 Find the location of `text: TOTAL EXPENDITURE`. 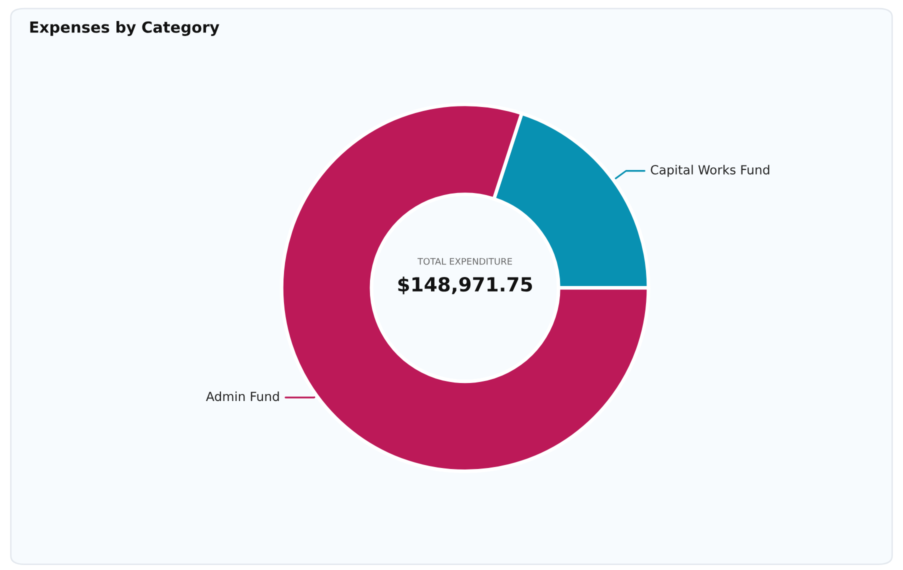

text: TOTAL EXPENDITURE is located at coordinates (465, 261).